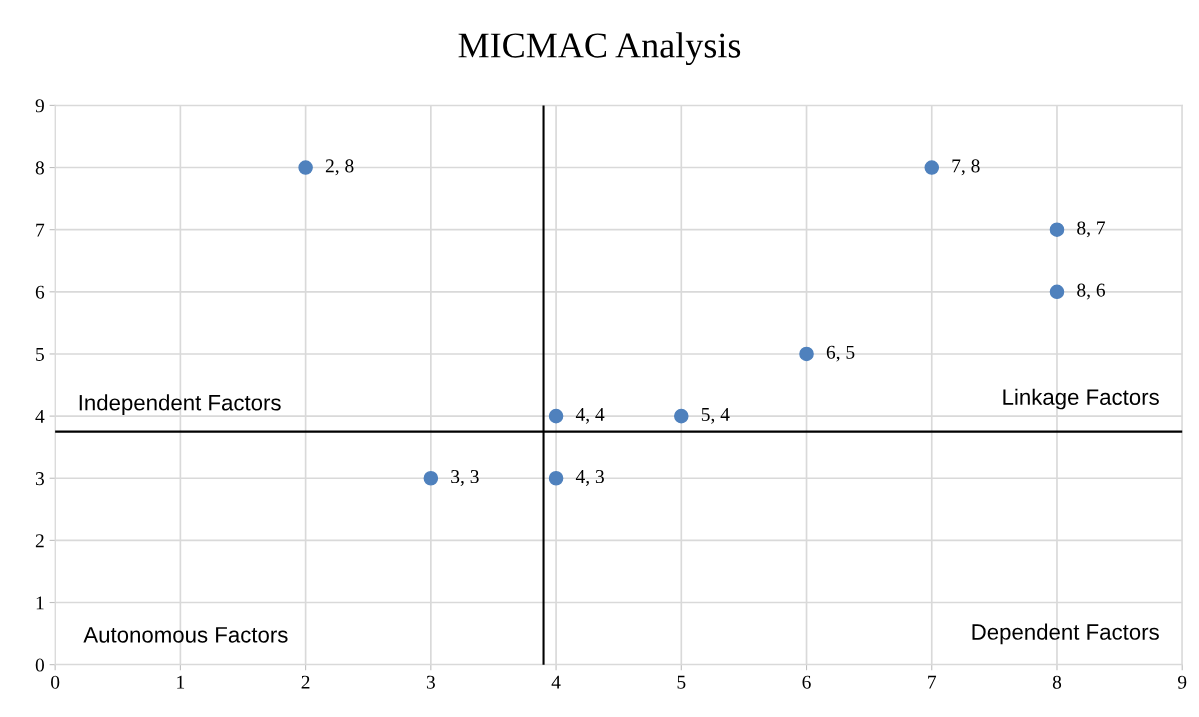 The width and height of the screenshot is (1199, 717). I want to click on y-tick-label: 0, so click(39, 665).